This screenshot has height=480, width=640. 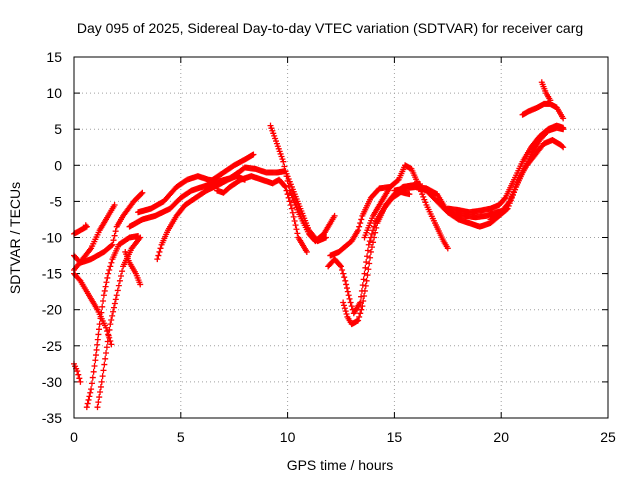 I want to click on y-tick-label: -5, so click(x=56, y=201).